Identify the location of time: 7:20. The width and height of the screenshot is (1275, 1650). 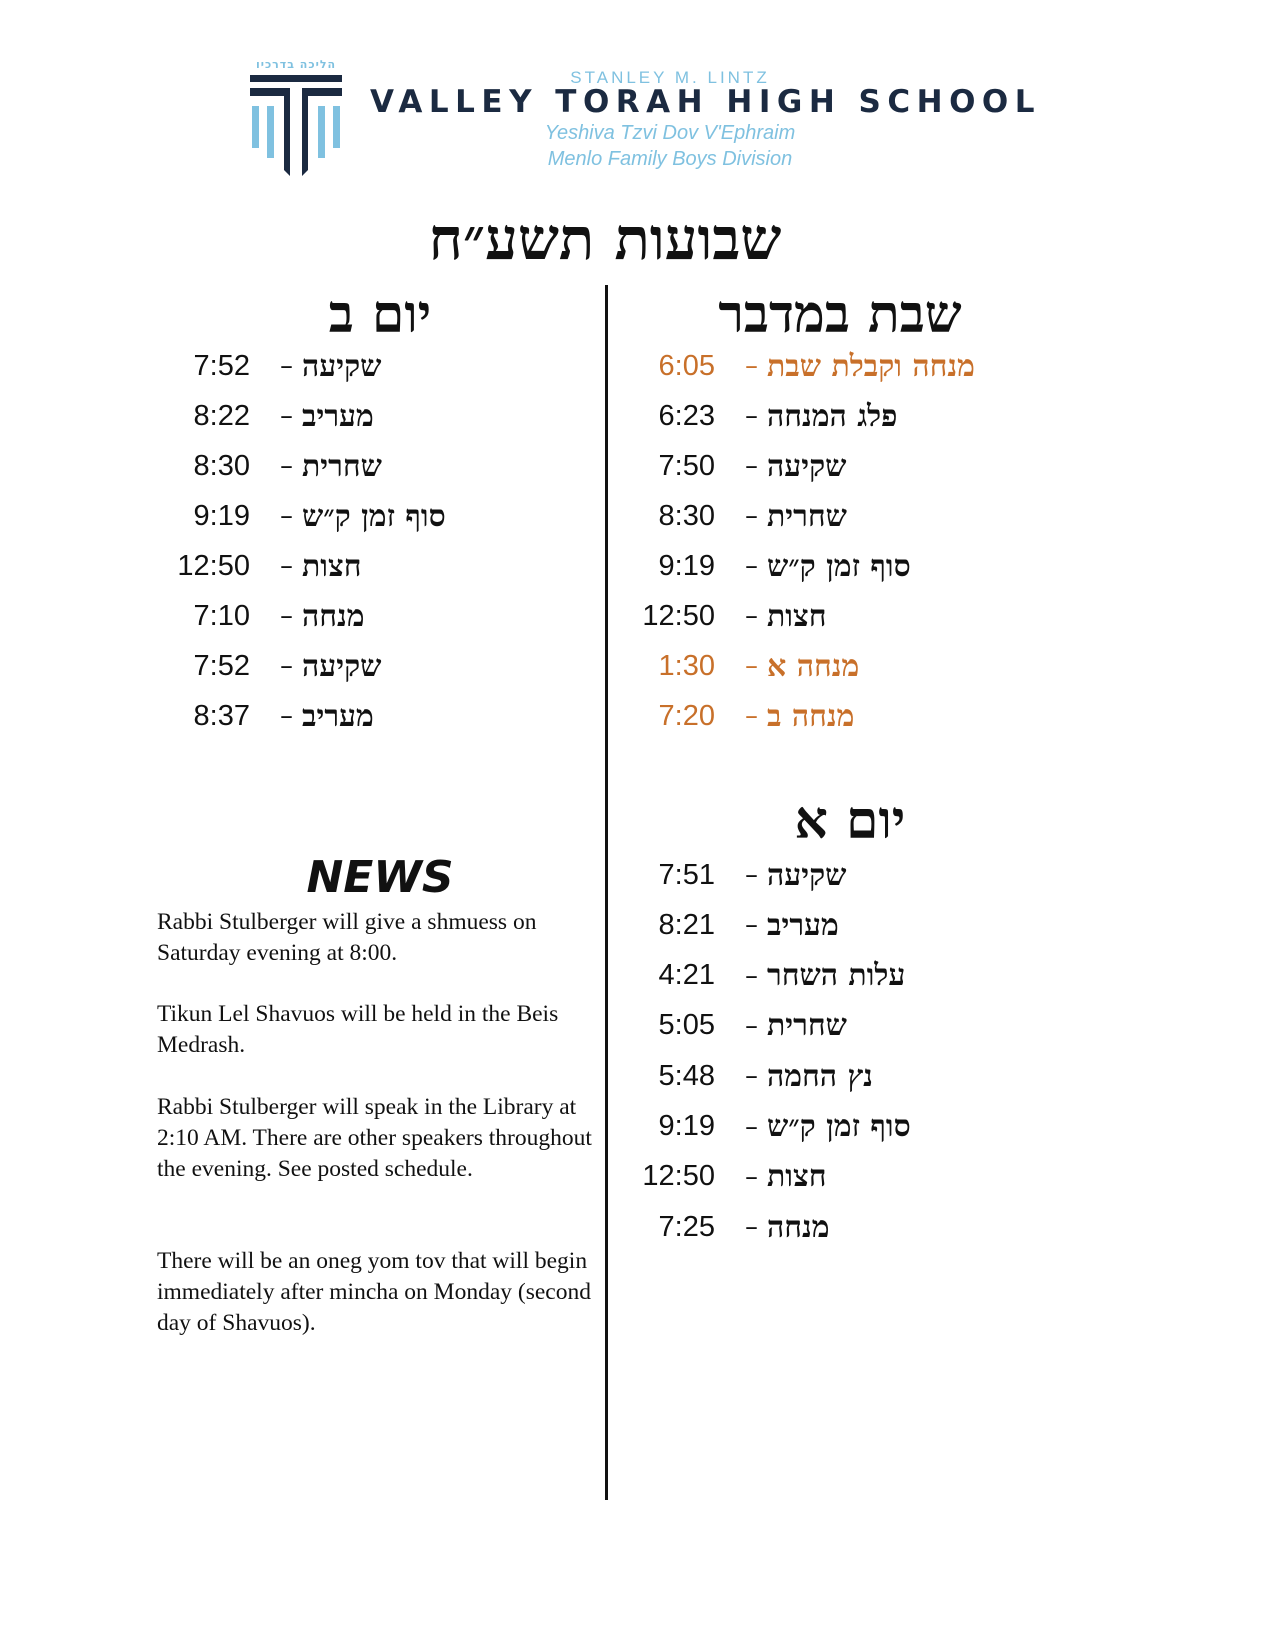
(686, 715).